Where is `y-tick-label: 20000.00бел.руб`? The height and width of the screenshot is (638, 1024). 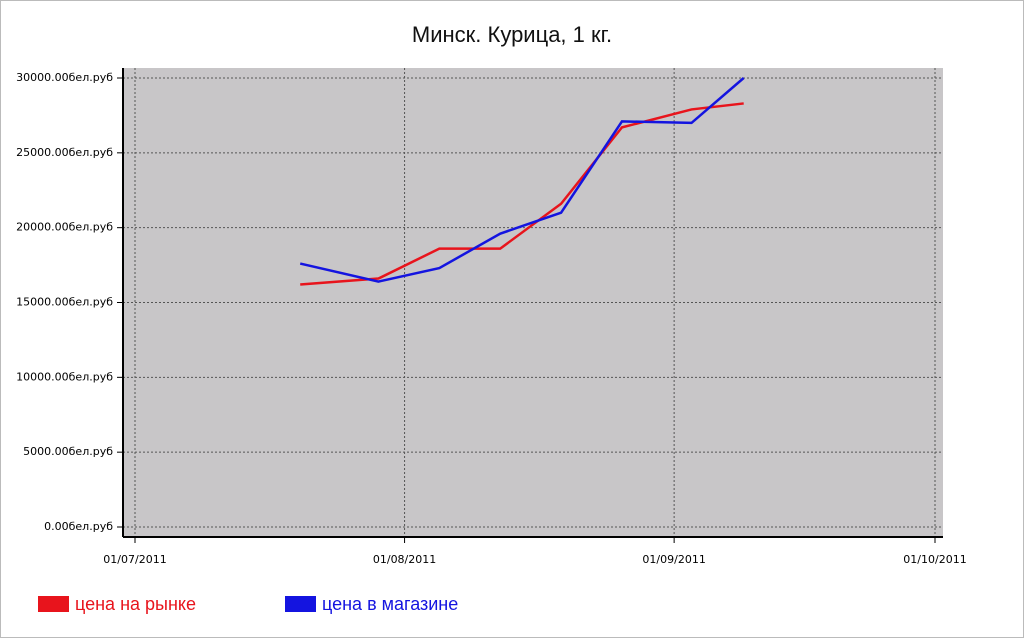
y-tick-label: 20000.00бел.руб is located at coordinates (64, 227).